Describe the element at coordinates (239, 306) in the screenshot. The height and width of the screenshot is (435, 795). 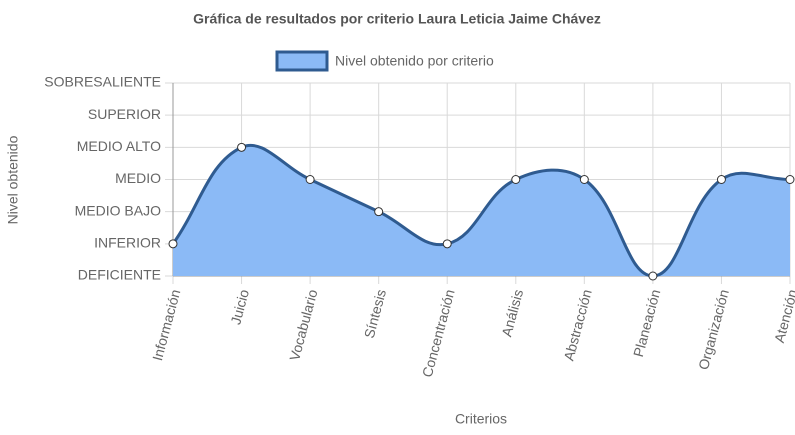
I see `x-tick-label: Juicio` at that location.